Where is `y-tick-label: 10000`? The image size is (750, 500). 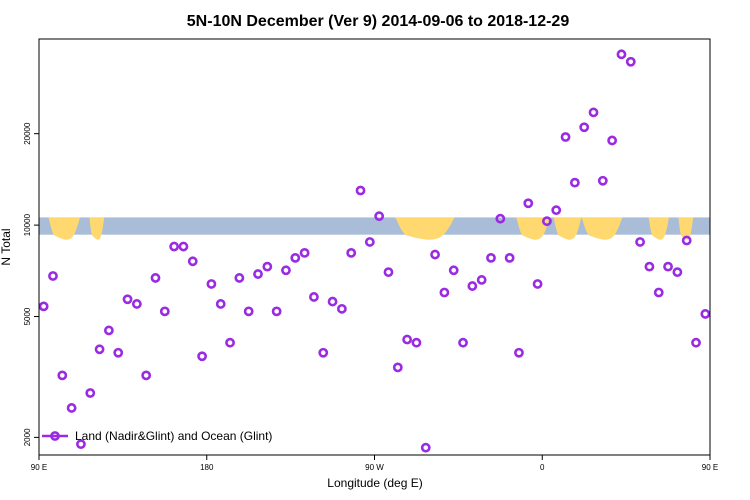 y-tick-label: 10000 is located at coordinates (27, 224).